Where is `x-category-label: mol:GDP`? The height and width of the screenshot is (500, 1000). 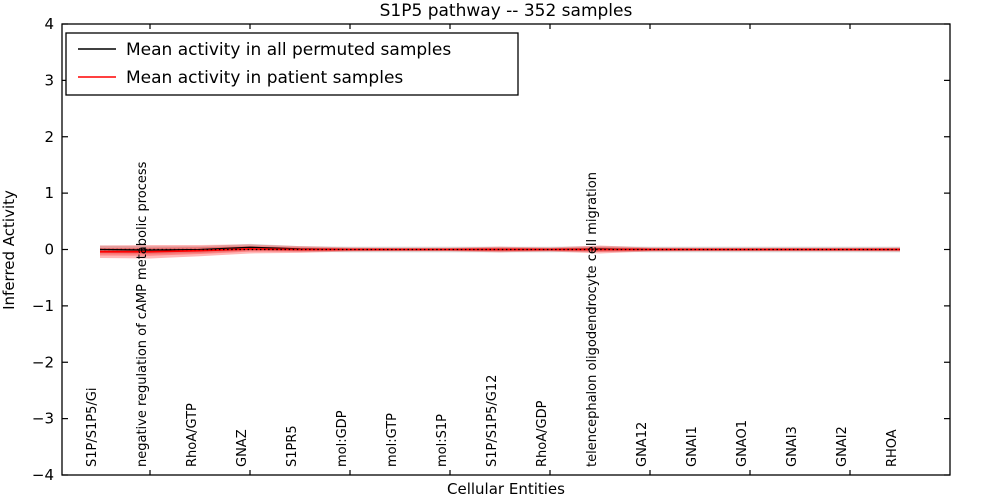 x-category-label: mol:GDP is located at coordinates (342, 438).